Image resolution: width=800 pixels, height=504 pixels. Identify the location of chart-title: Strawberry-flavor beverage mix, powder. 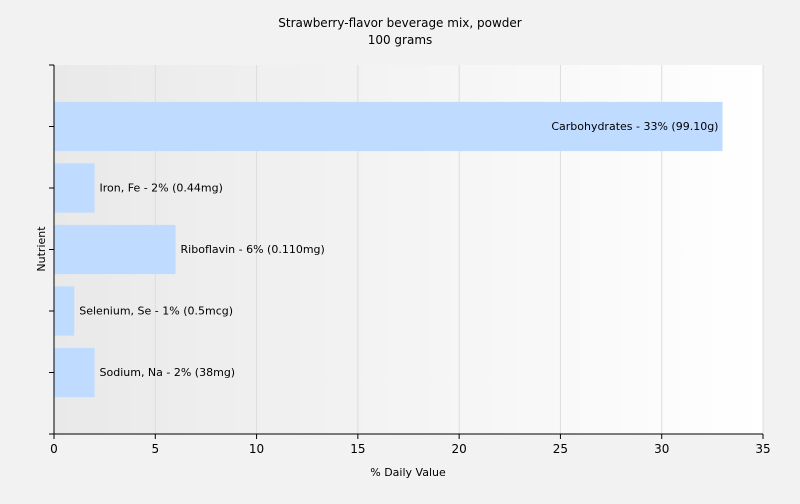
(400, 23).